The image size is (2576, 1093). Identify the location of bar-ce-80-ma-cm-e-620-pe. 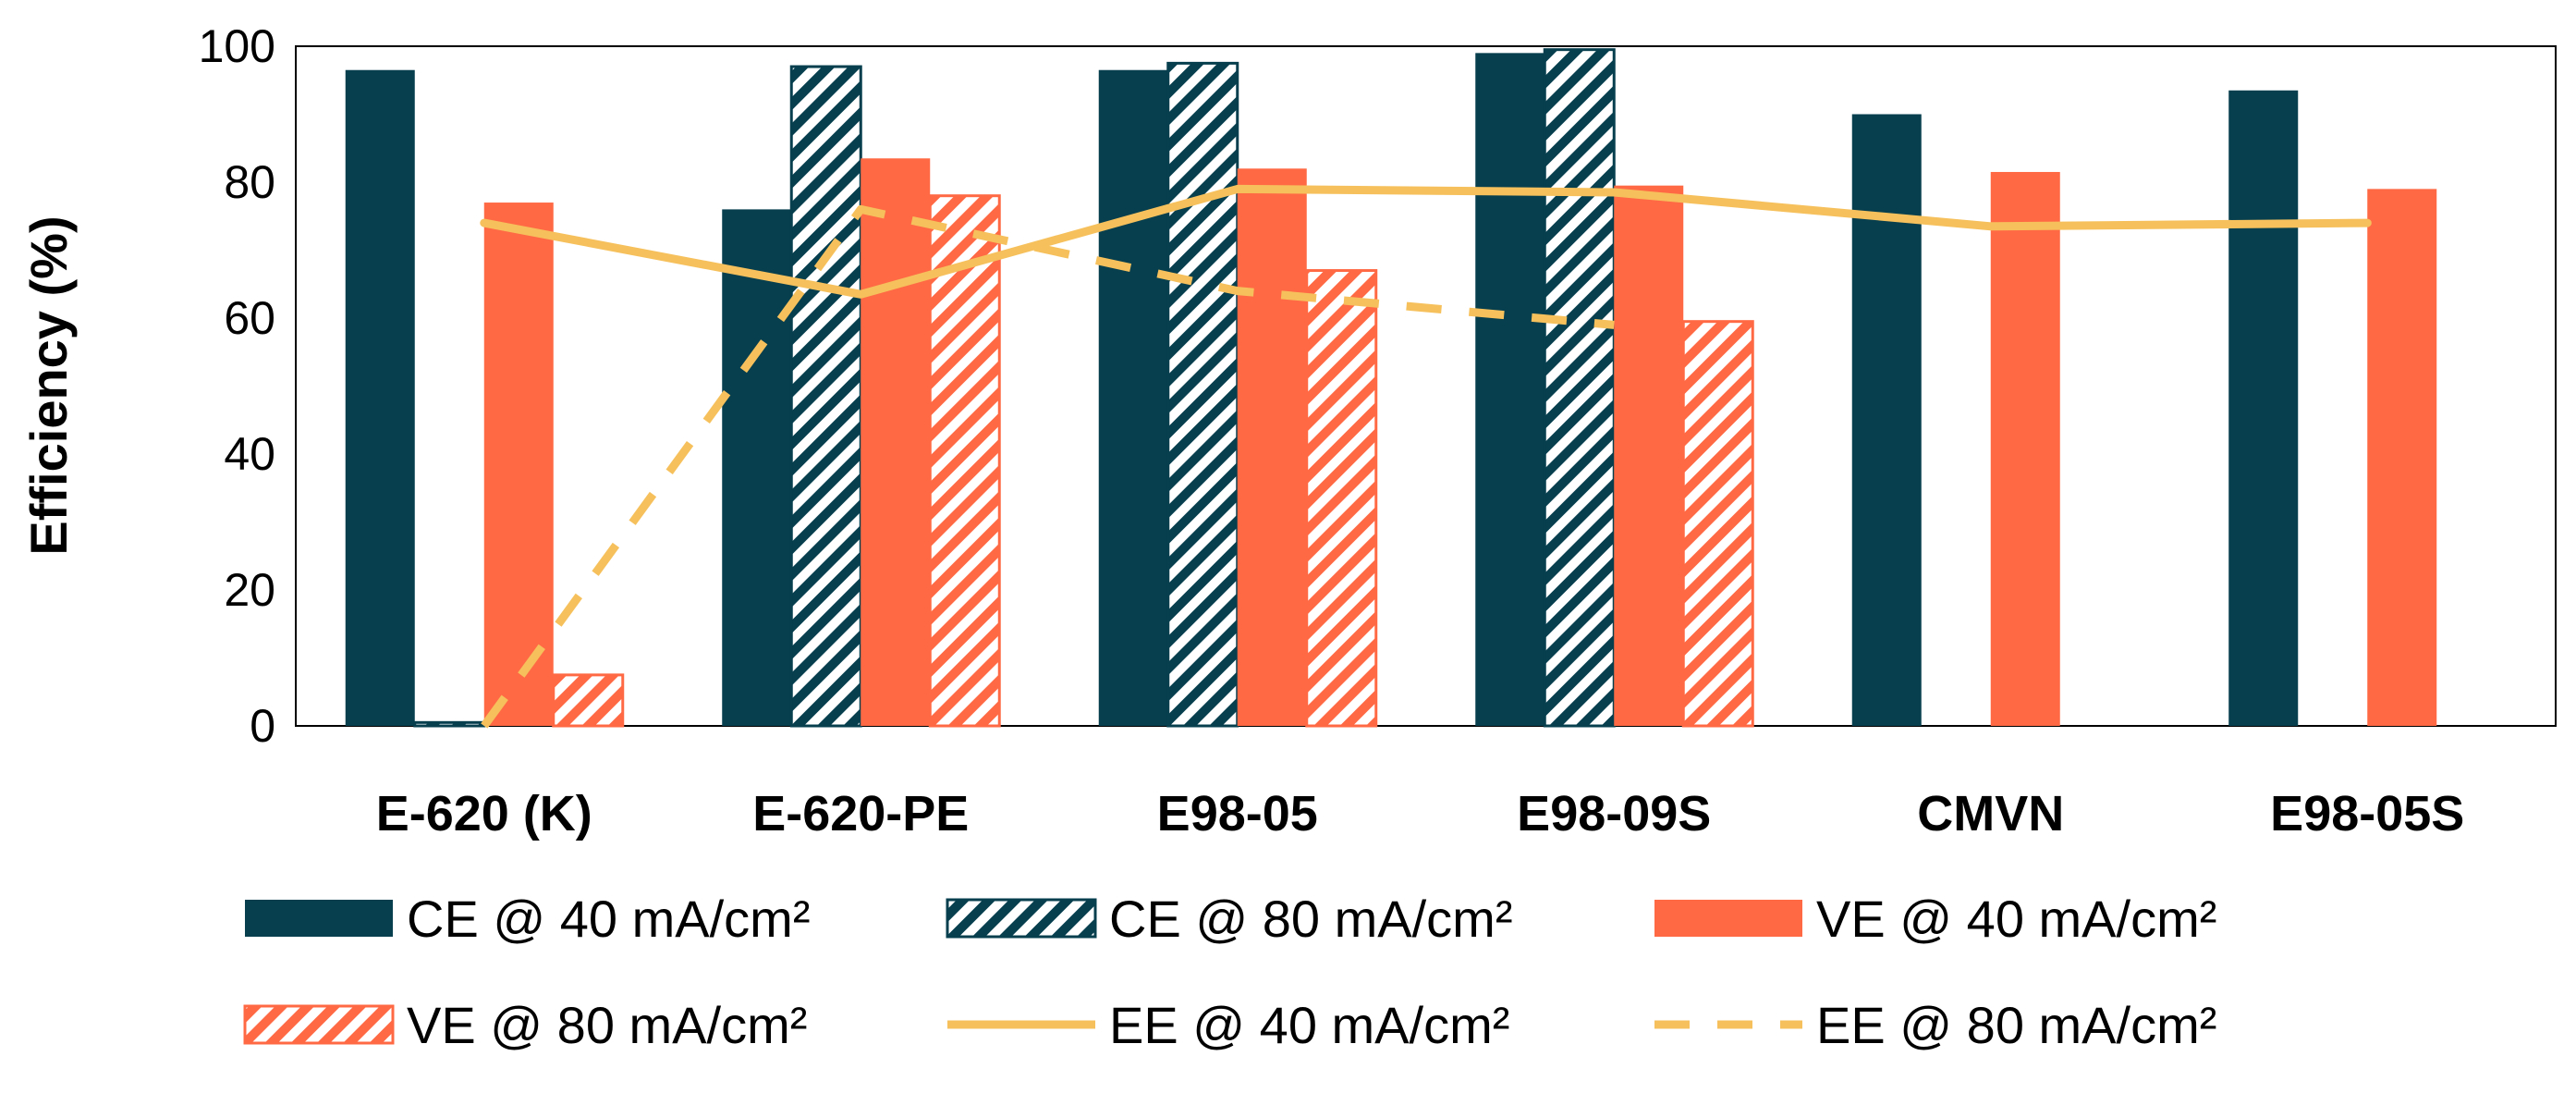
(825, 396).